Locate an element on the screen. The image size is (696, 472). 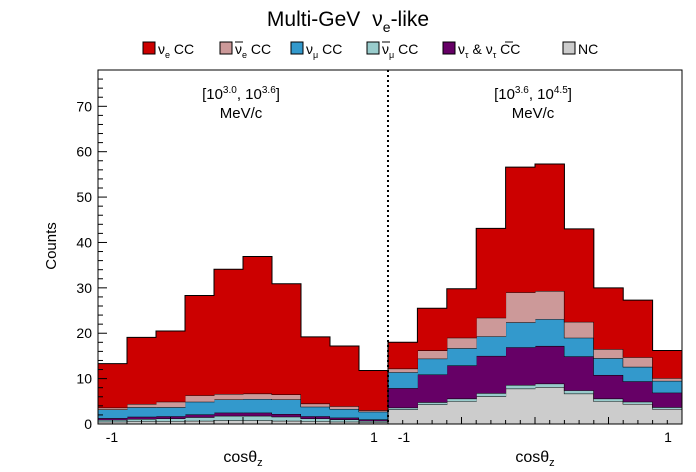
x-axis-label-left-sub: z is located at coordinates (260, 463).